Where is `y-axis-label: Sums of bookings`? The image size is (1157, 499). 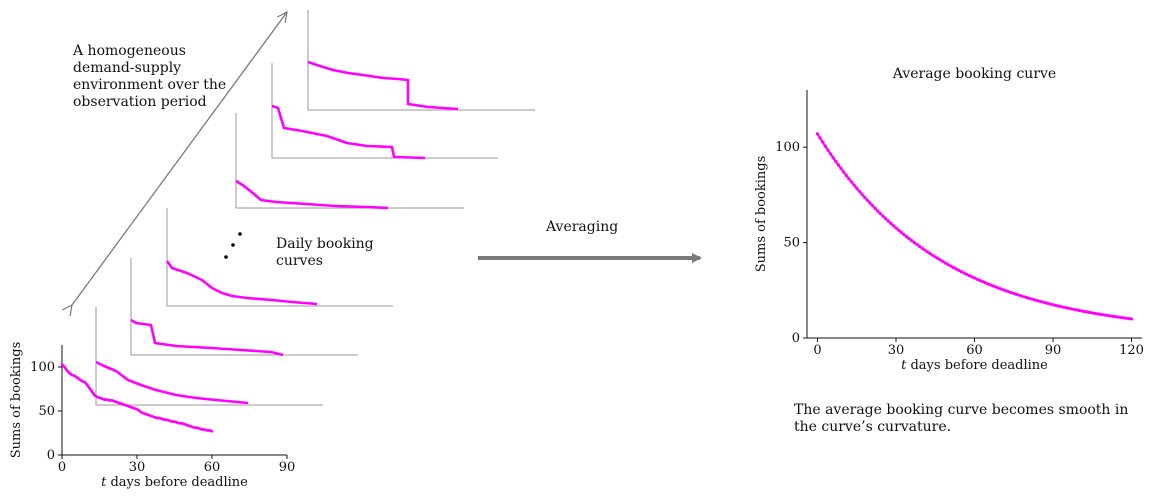 y-axis-label: Sums of bookings is located at coordinates (761, 214).